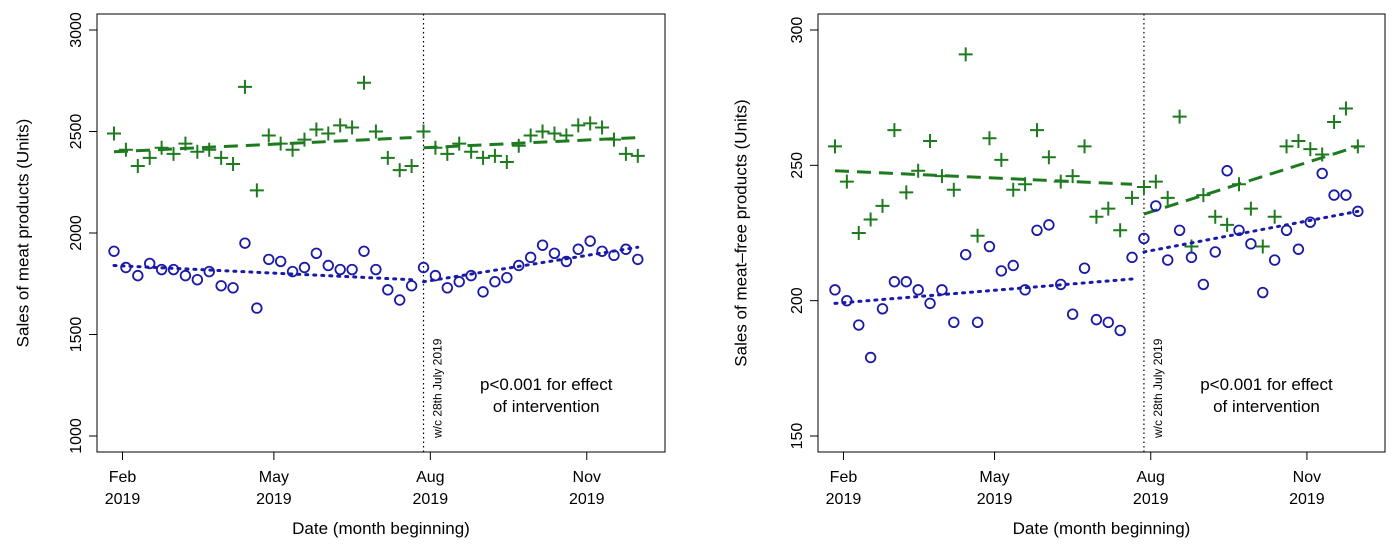 This screenshot has height=544, width=1400. Describe the element at coordinates (797, 30) in the screenshot. I see `y-tick-label: 300` at that location.